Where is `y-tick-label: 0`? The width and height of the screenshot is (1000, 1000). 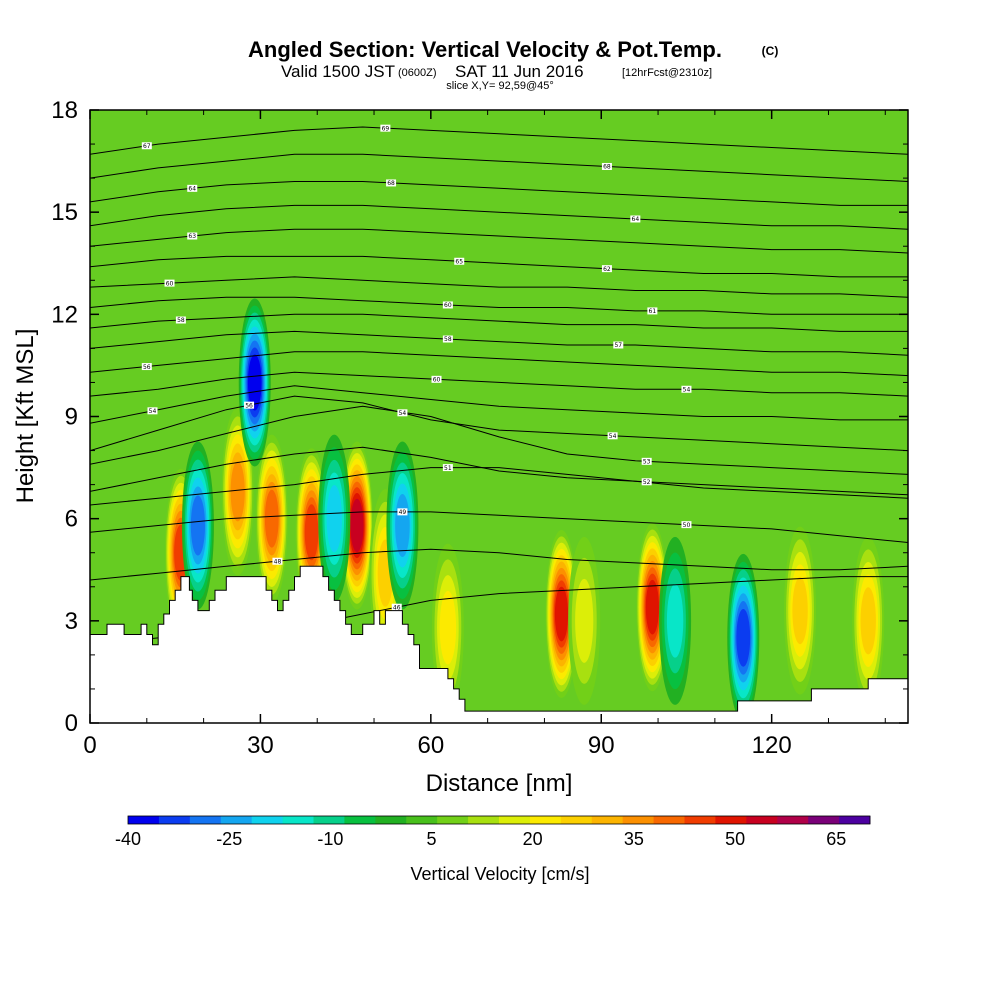 y-tick-label: 0 is located at coordinates (71, 723).